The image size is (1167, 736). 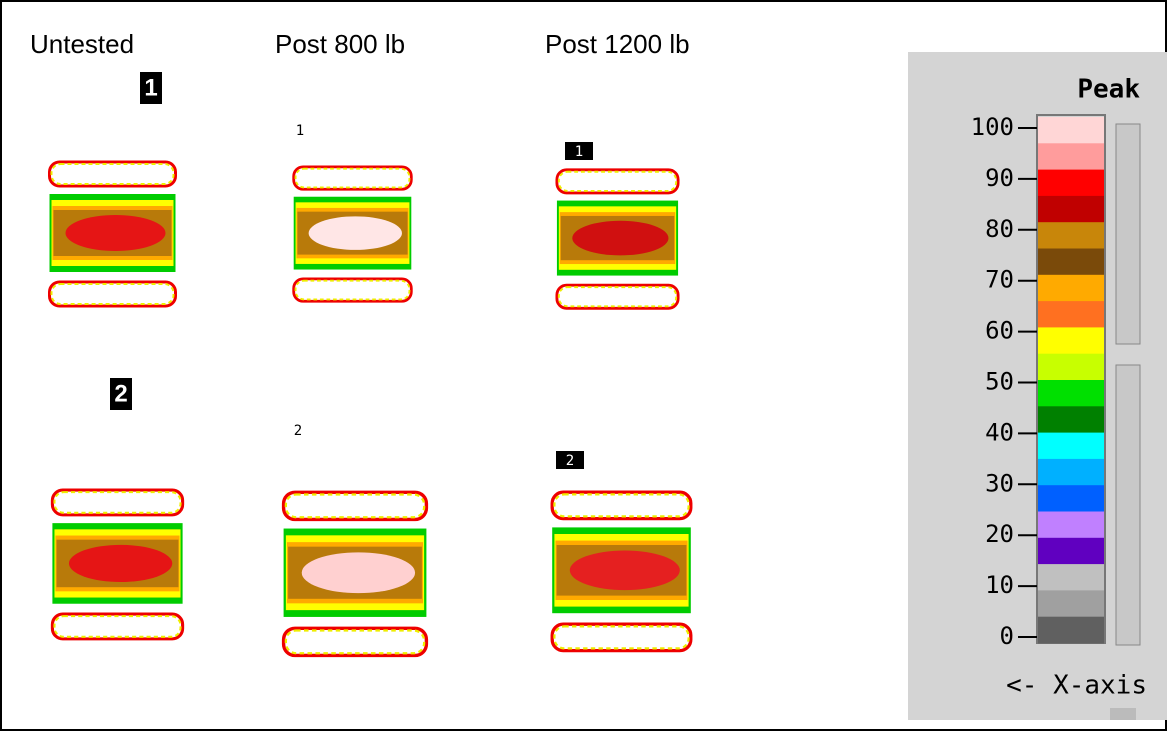 I want to click on scroll-thumb, so click(x=1123, y=714).